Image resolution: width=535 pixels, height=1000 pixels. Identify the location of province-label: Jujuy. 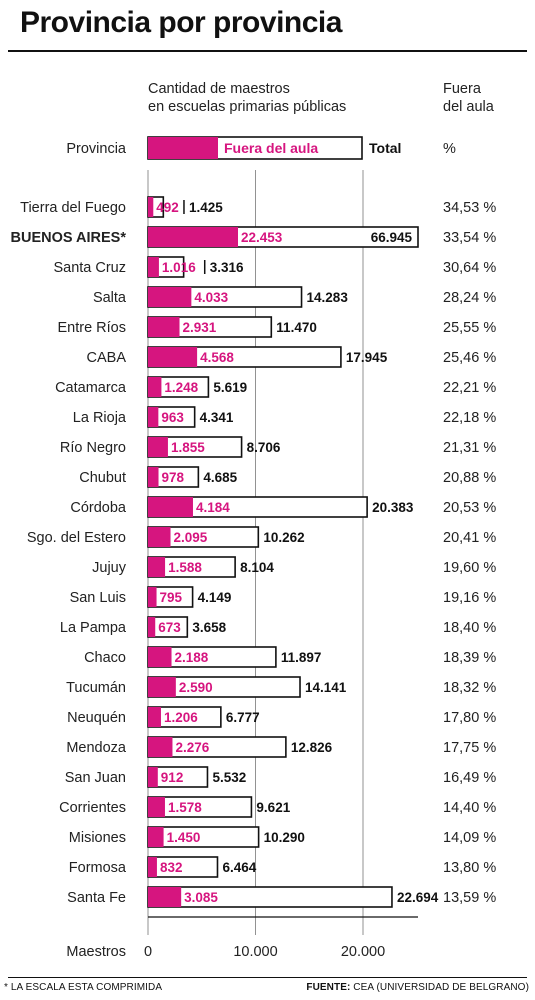
(109, 568).